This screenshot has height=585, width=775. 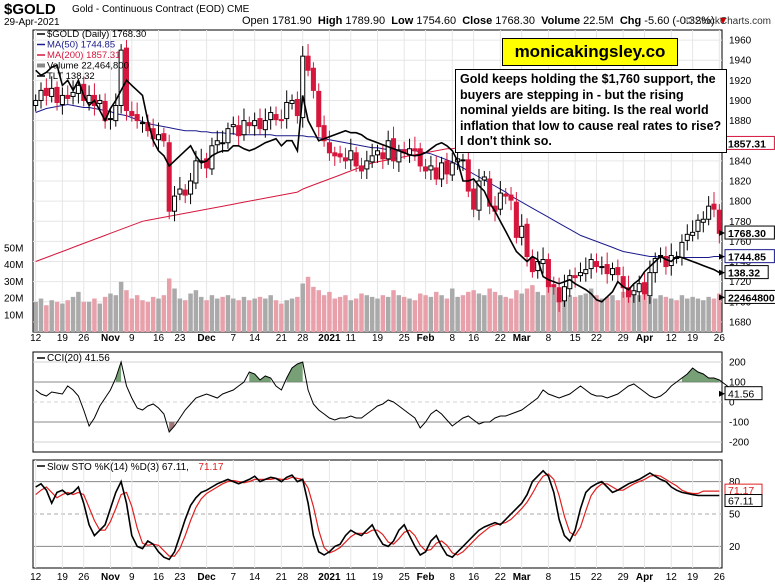 What do you see at coordinates (210, 467) in the screenshot?
I see `sto-legend-d-label: 71.17` at bounding box center [210, 467].